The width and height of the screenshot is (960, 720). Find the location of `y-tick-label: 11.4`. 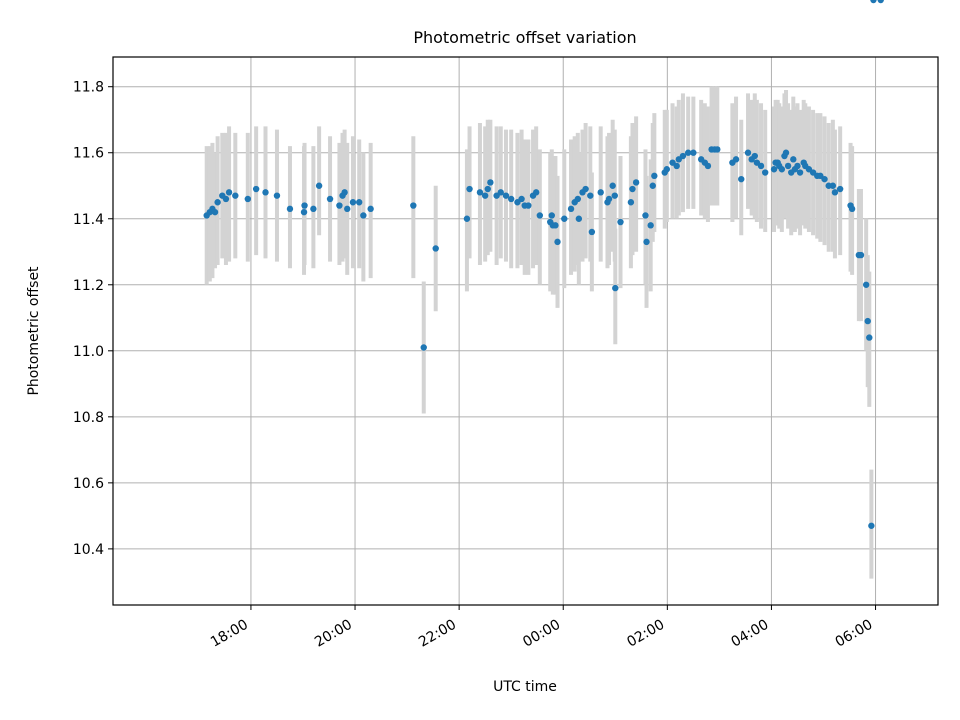

y-tick-label: 11.4 is located at coordinates (88, 220).